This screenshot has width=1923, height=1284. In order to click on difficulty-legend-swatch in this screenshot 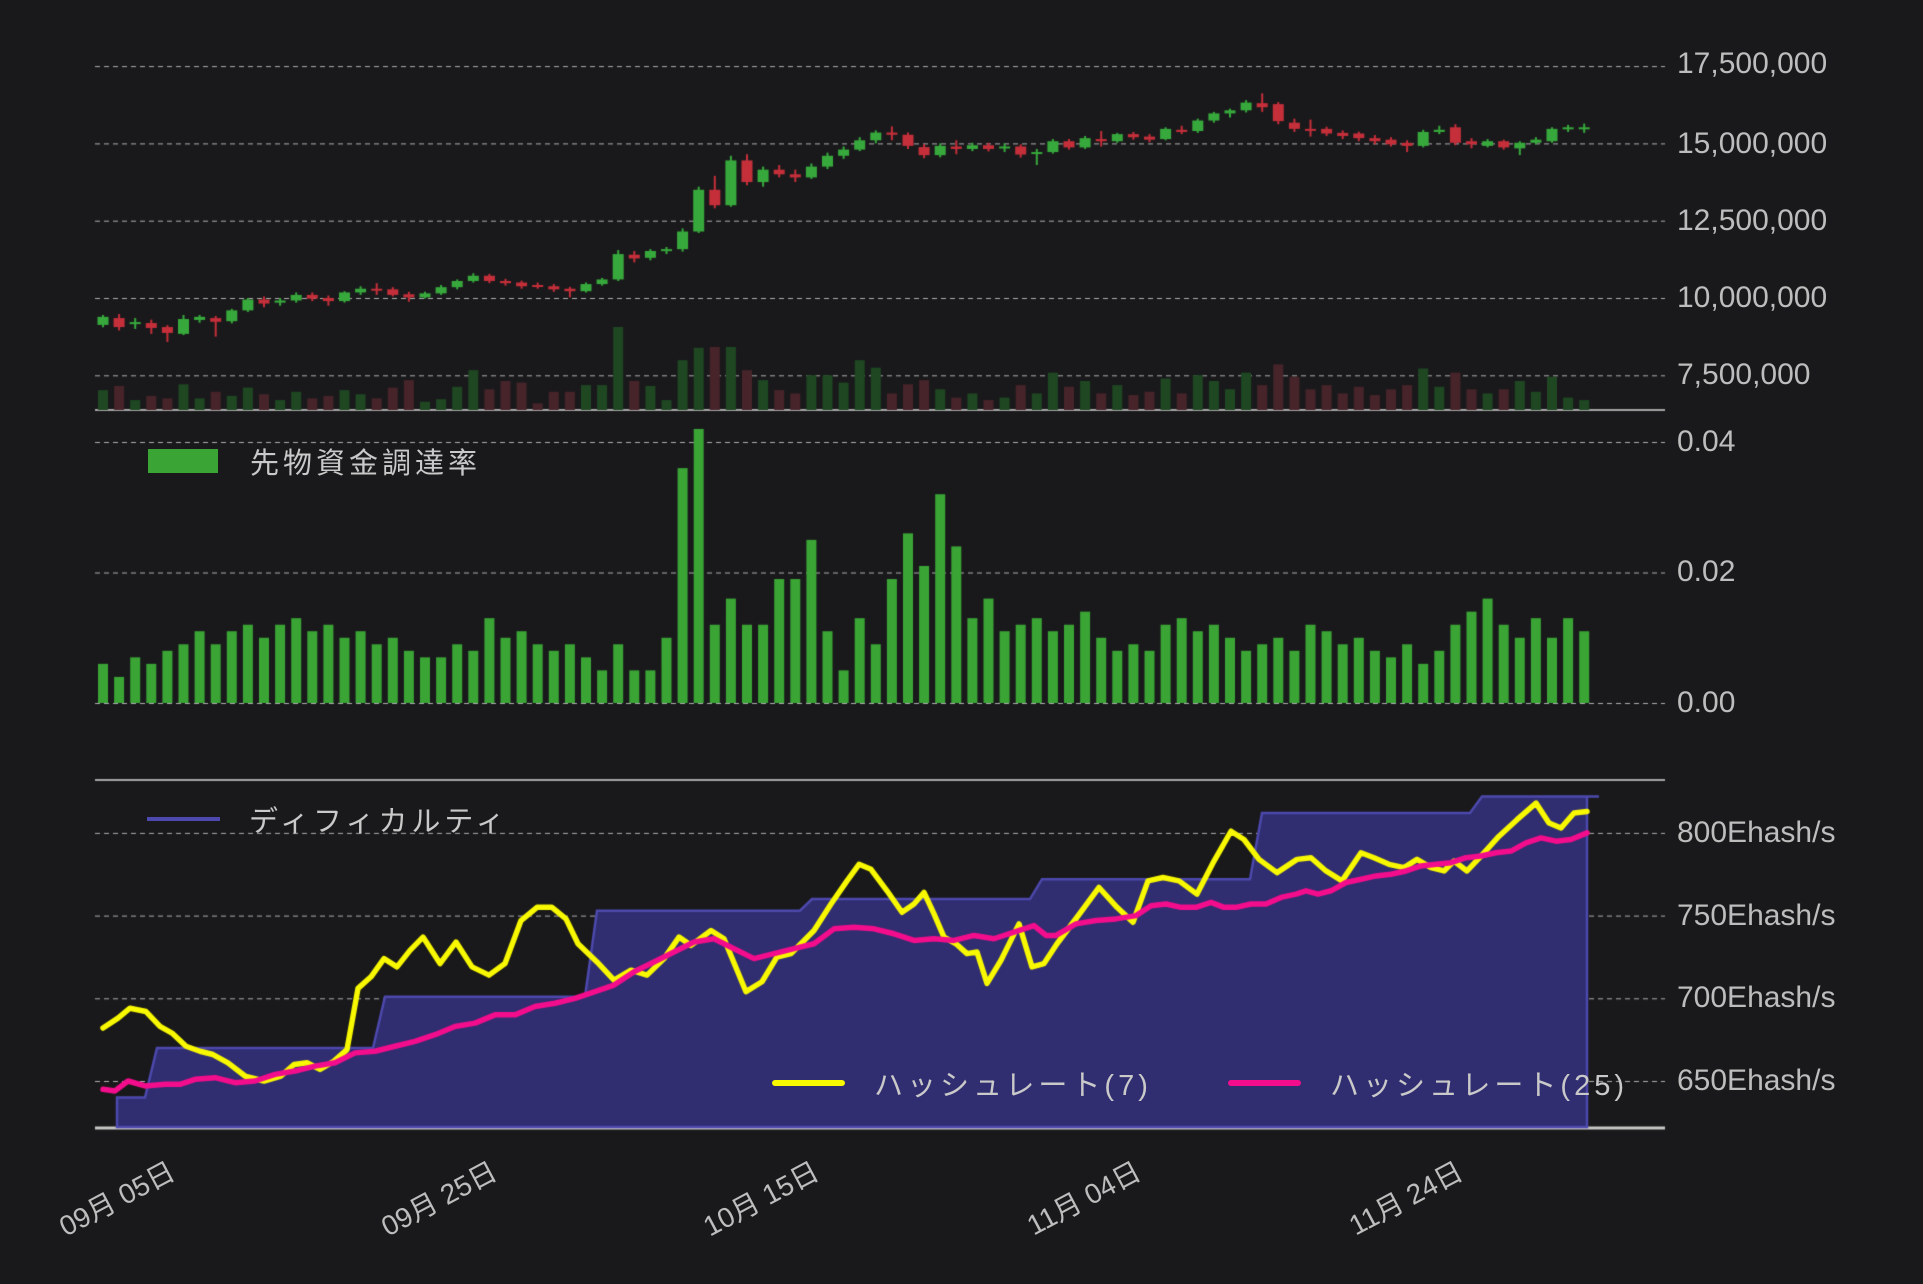, I will do `click(183, 819)`.